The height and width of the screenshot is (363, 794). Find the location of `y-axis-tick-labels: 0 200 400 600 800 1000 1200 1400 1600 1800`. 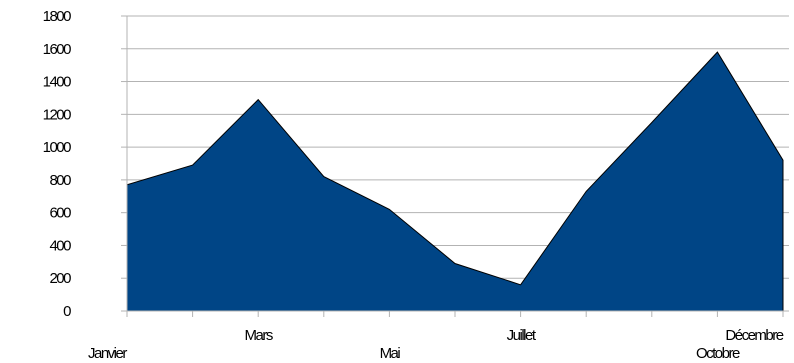

y-axis-tick-labels: 0 200 400 600 800 1000 1200 1400 1600 1800 is located at coordinates (58, 164).